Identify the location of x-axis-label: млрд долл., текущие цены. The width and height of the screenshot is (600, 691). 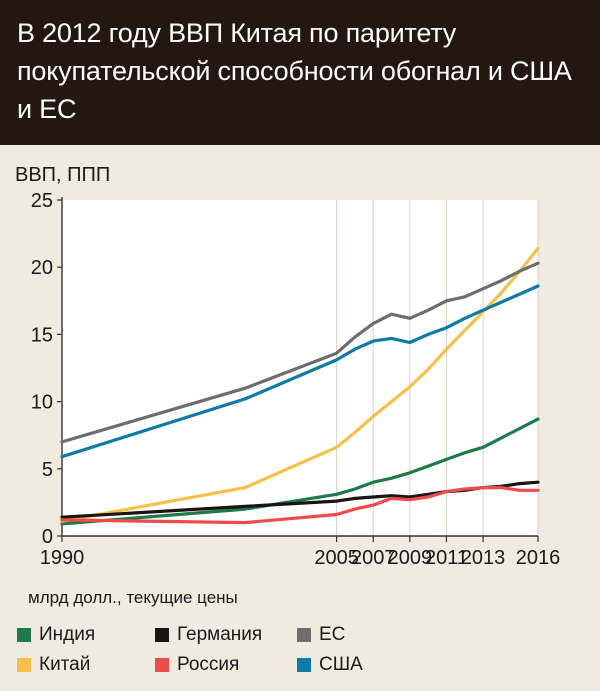
(133, 597).